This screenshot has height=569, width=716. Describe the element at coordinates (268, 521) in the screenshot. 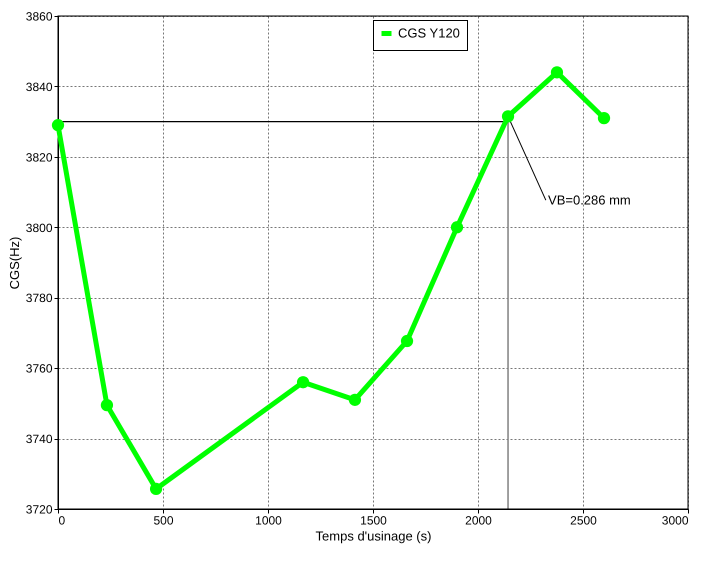

I see `x-tick-label: 1000` at that location.